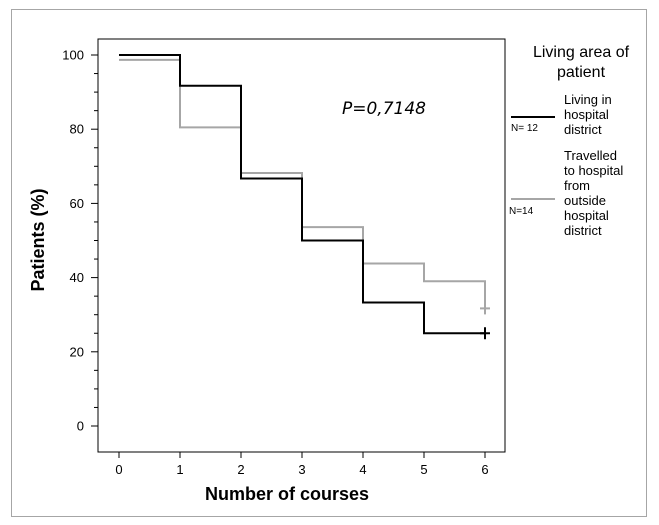 This screenshot has width=659, height=525. Describe the element at coordinates (80, 241) in the screenshot. I see `y-axis: 0 20 40 60 80 100` at that location.